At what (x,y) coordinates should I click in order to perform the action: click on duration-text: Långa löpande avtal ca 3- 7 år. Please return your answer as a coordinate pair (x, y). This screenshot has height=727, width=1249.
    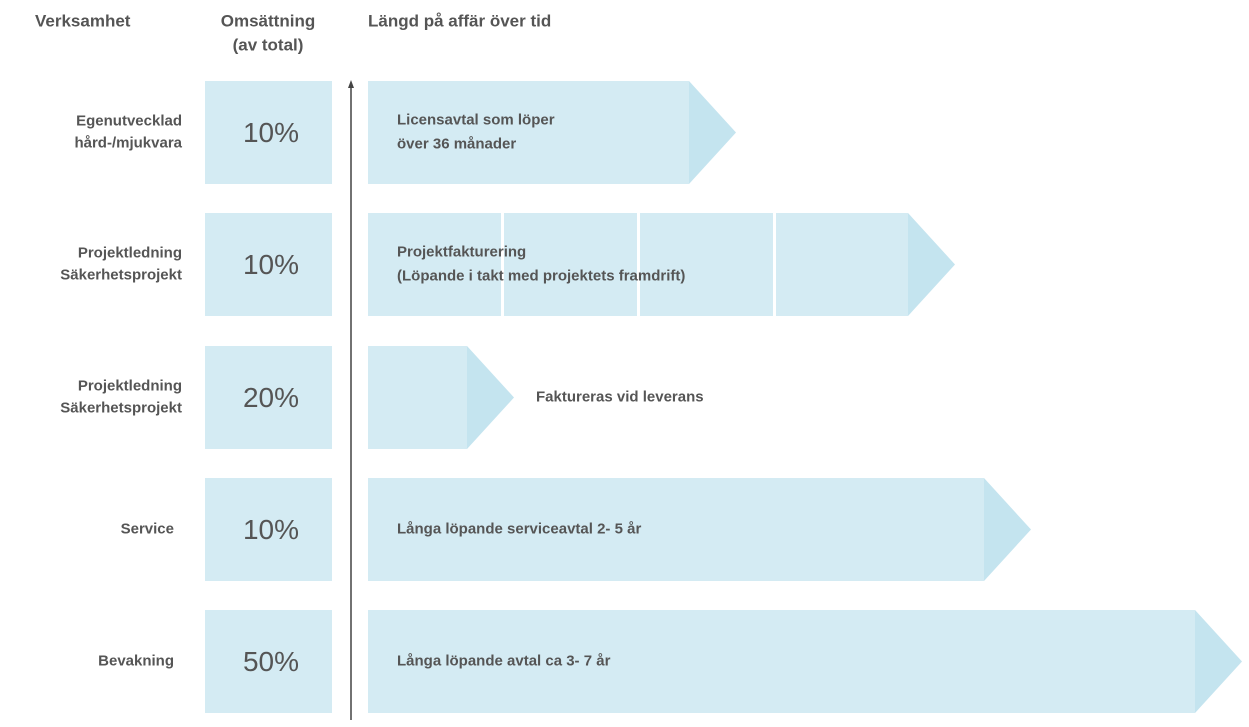
    Looking at the image, I should click on (504, 660).